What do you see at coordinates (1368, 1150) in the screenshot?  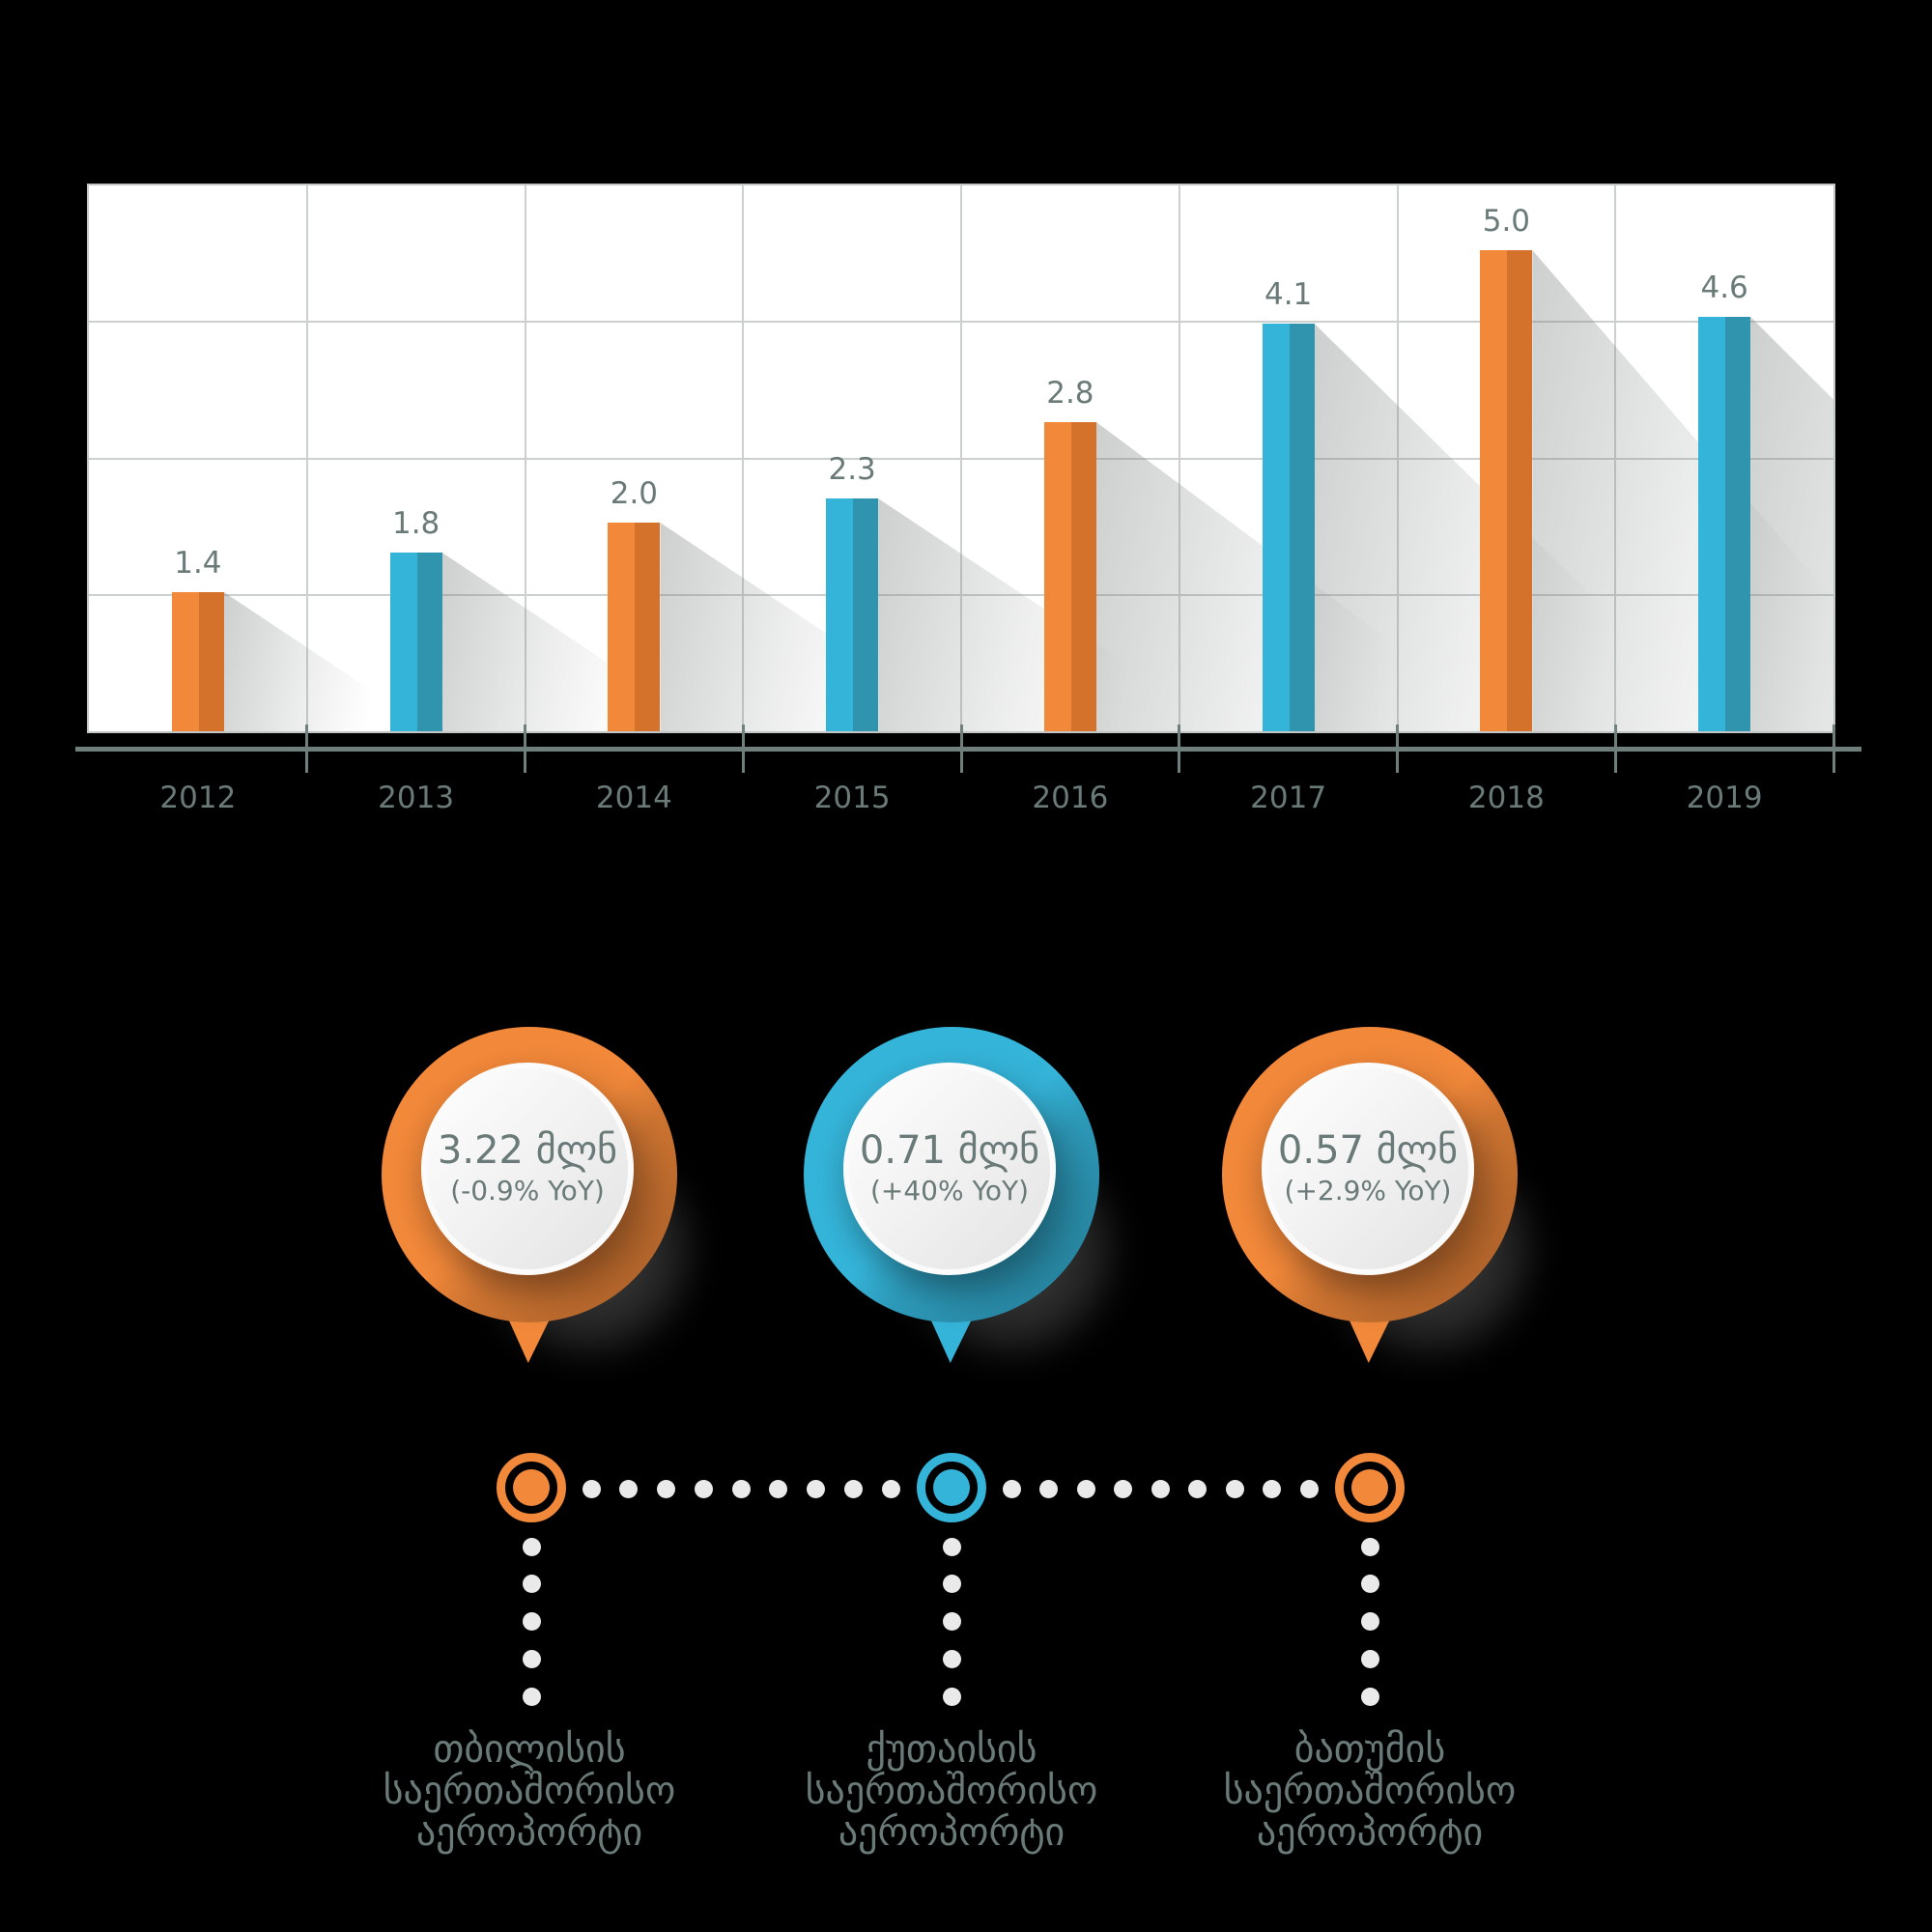 I see `pin-value: 0.57 მლნ` at bounding box center [1368, 1150].